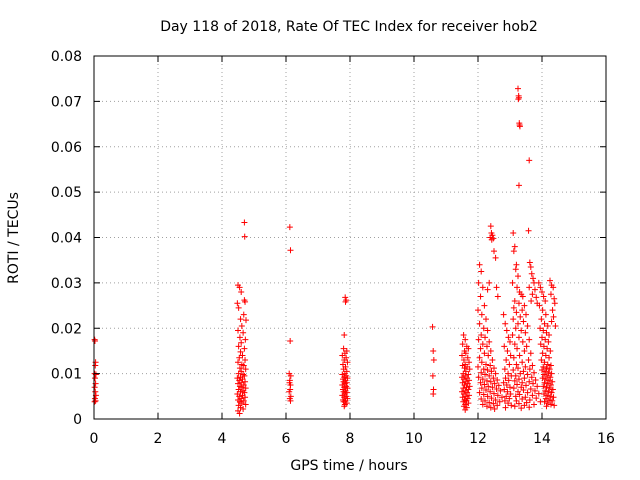 Image resolution: width=640 pixels, height=480 pixels. Describe the element at coordinates (66, 375) in the screenshot. I see `y-tick-label: 0.01` at that location.